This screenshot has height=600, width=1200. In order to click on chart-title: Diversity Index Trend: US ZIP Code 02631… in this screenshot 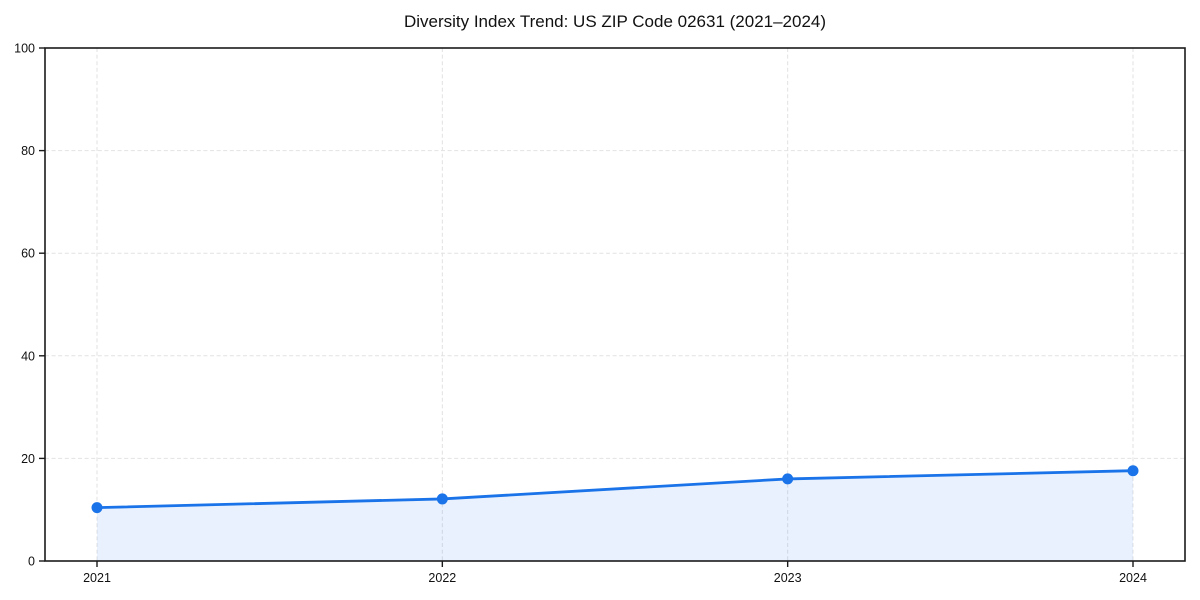, I will do `click(615, 21)`.